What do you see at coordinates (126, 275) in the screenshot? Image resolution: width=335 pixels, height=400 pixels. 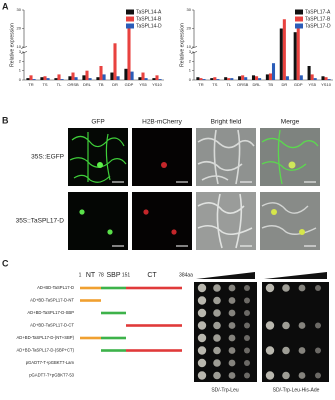 I see `residue-position: 151` at bounding box center [126, 275].